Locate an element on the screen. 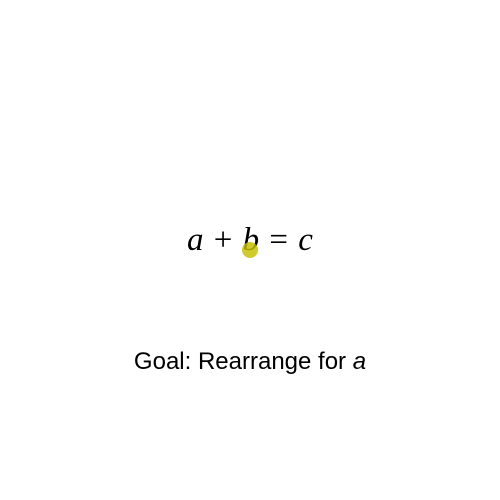 The image size is (500, 500). goal-text: Goal: Rearrange for a is located at coordinates (250, 362).